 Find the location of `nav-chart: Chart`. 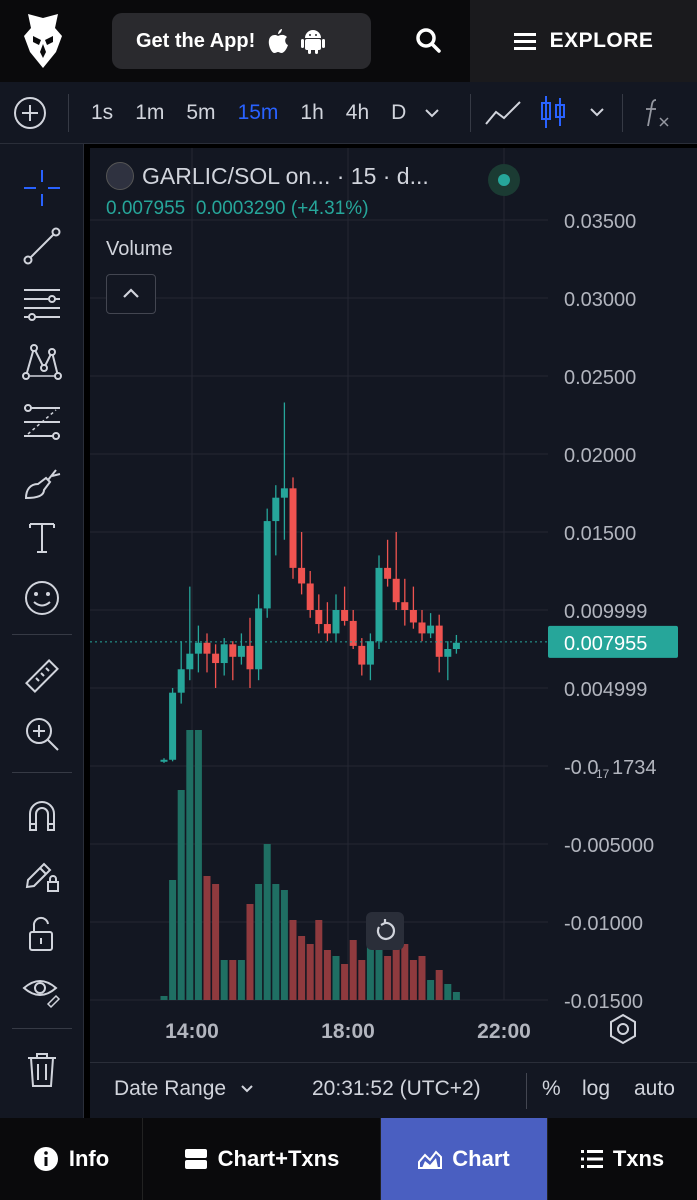

nav-chart: Chart is located at coordinates (464, 1159).